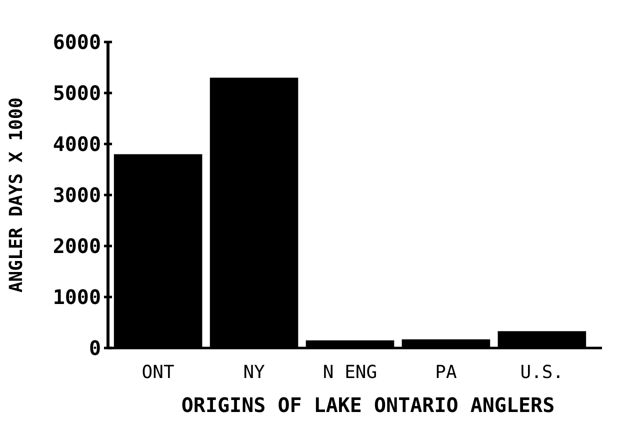 The image size is (622, 430). Describe the element at coordinates (76, 42) in the screenshot. I see `y-tick-label: 6000` at that location.